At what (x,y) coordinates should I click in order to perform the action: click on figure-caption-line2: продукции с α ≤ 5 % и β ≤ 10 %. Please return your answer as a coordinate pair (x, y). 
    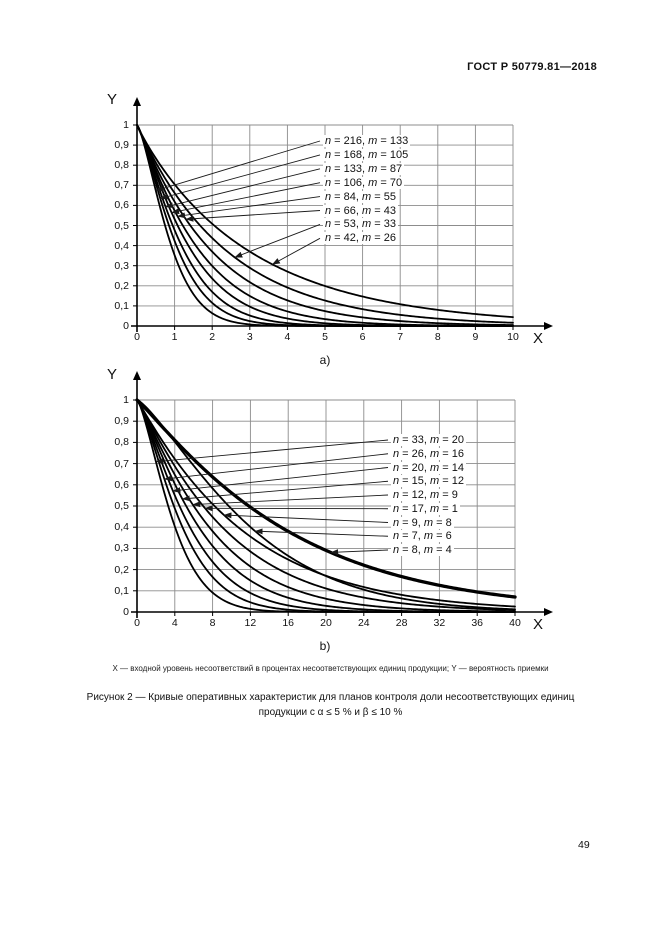
    Looking at the image, I should click on (330, 712).